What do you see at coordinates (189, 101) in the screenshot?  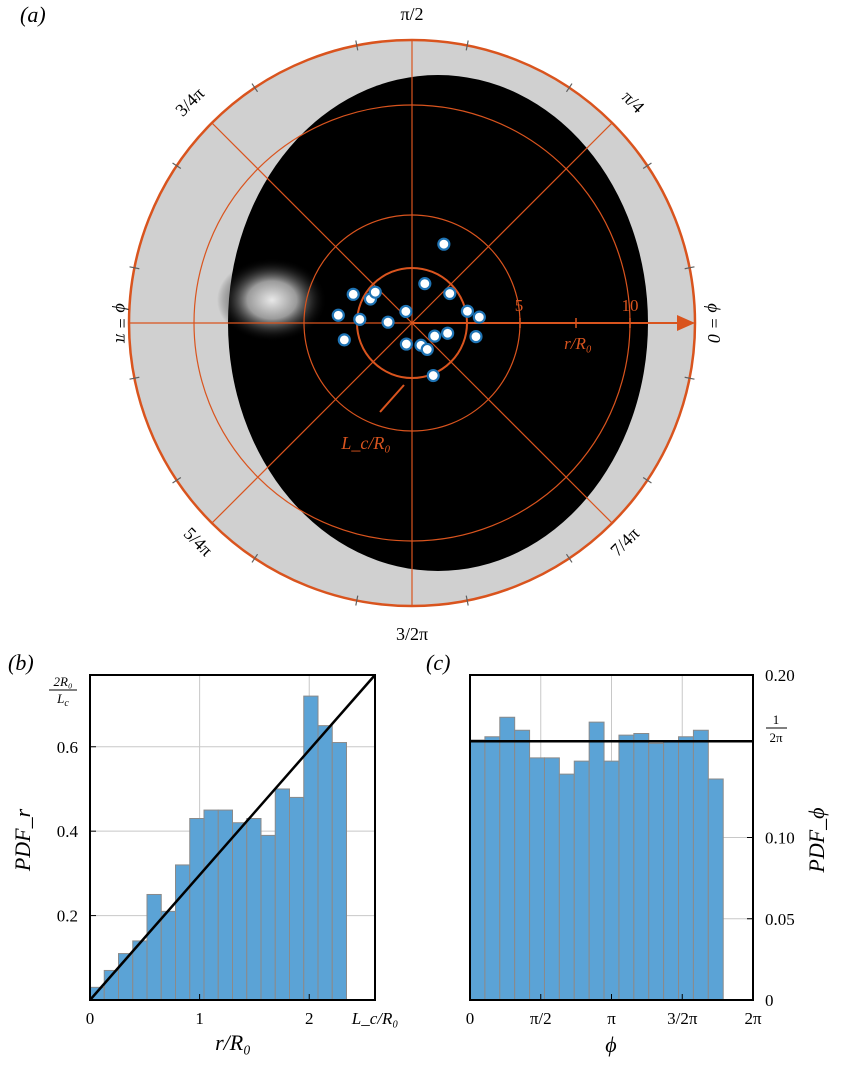 I see `angle-label-3-4-pi: 3/4π` at bounding box center [189, 101].